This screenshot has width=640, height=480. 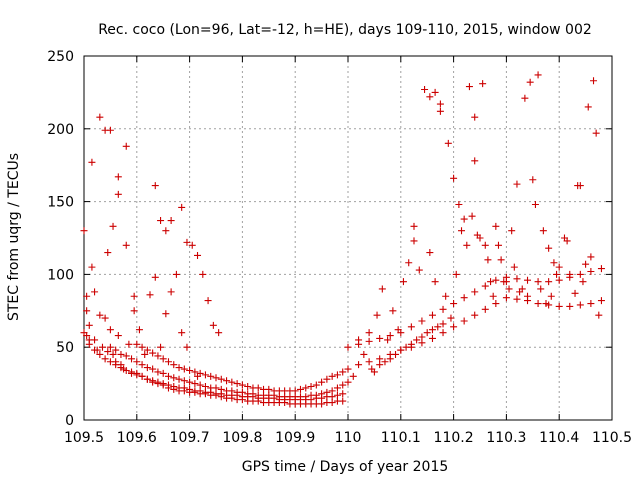 I want to click on y-tick-label: 150, so click(x=60, y=203).